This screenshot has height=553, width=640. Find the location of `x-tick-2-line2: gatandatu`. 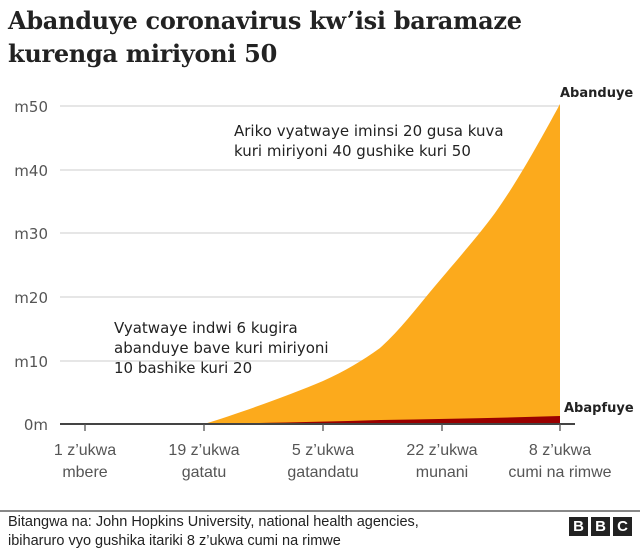

x-tick-2-line2: gatandatu is located at coordinates (323, 472).